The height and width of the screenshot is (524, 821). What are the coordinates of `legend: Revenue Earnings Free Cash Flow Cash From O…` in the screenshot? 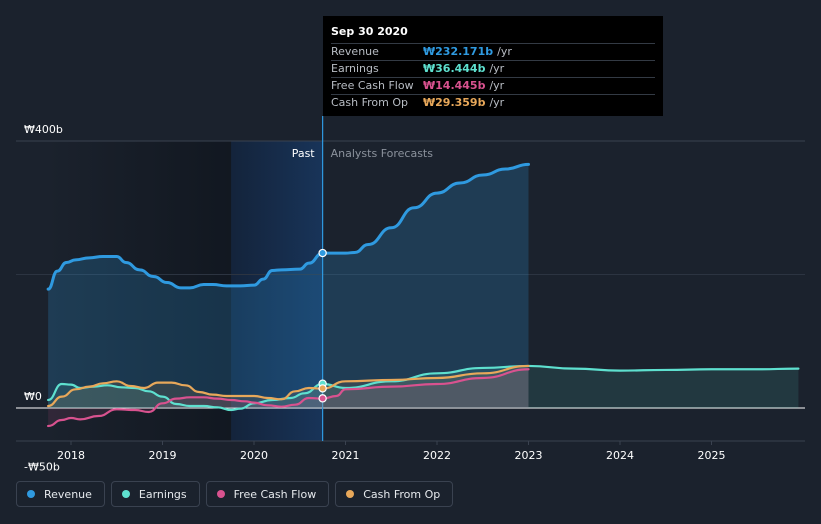 It's located at (235, 494).